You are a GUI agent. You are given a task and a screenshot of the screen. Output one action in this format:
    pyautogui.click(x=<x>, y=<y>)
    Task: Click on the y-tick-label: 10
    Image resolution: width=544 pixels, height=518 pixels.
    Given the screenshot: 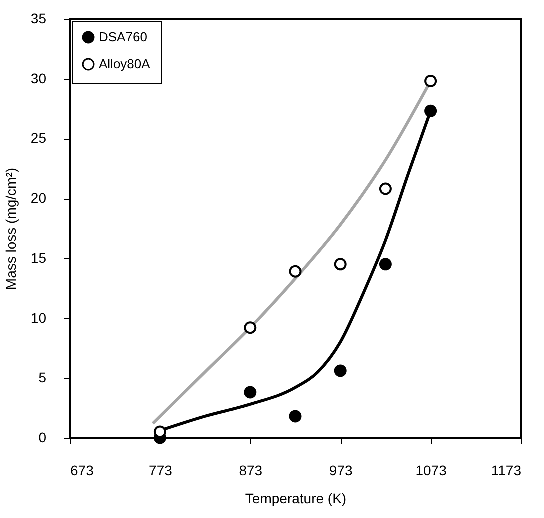 What is the action you would take?
    pyautogui.click(x=38, y=318)
    